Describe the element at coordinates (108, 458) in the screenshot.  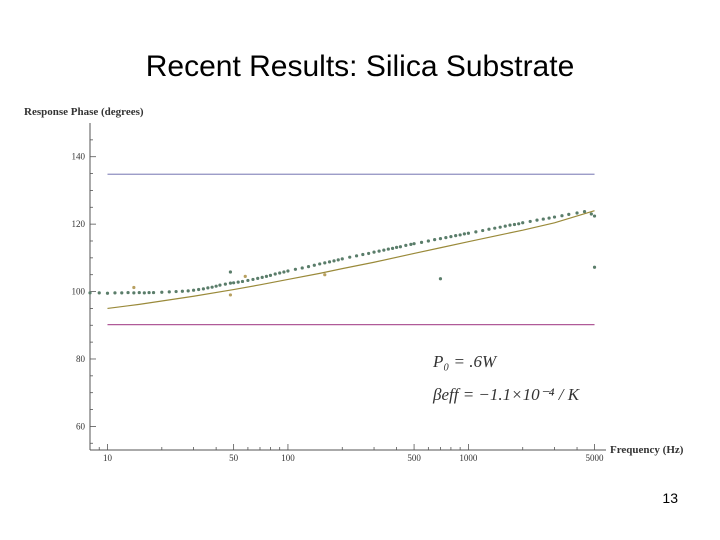
I see `x-tick-label: 10` at that location.